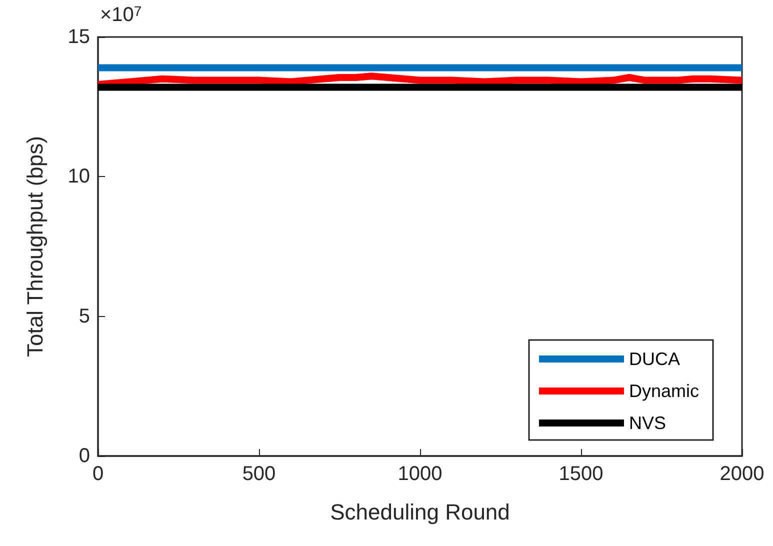  I want to click on legend-label: Dynamic, so click(663, 391).